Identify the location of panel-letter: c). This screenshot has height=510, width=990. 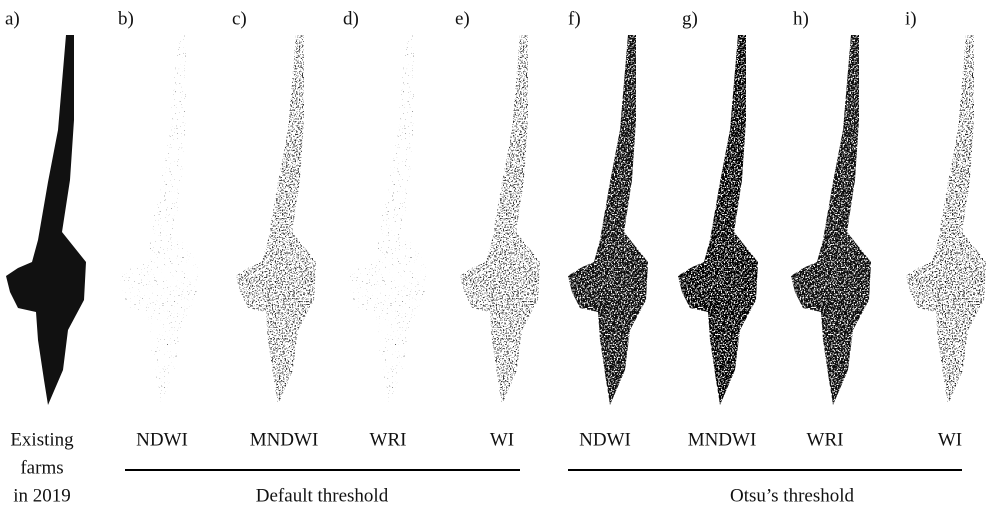
(239, 18).